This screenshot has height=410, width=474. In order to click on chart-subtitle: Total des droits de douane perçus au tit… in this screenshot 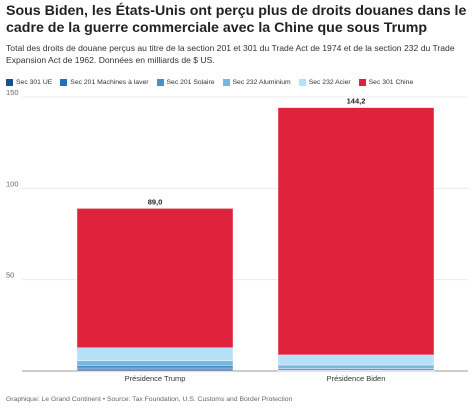, I will do `click(230, 54)`.